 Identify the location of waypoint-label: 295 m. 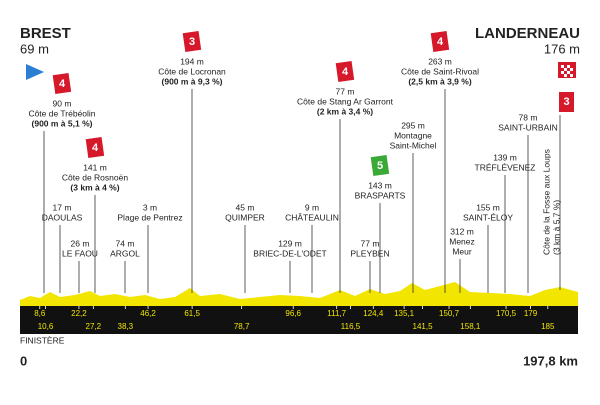
(413, 125).